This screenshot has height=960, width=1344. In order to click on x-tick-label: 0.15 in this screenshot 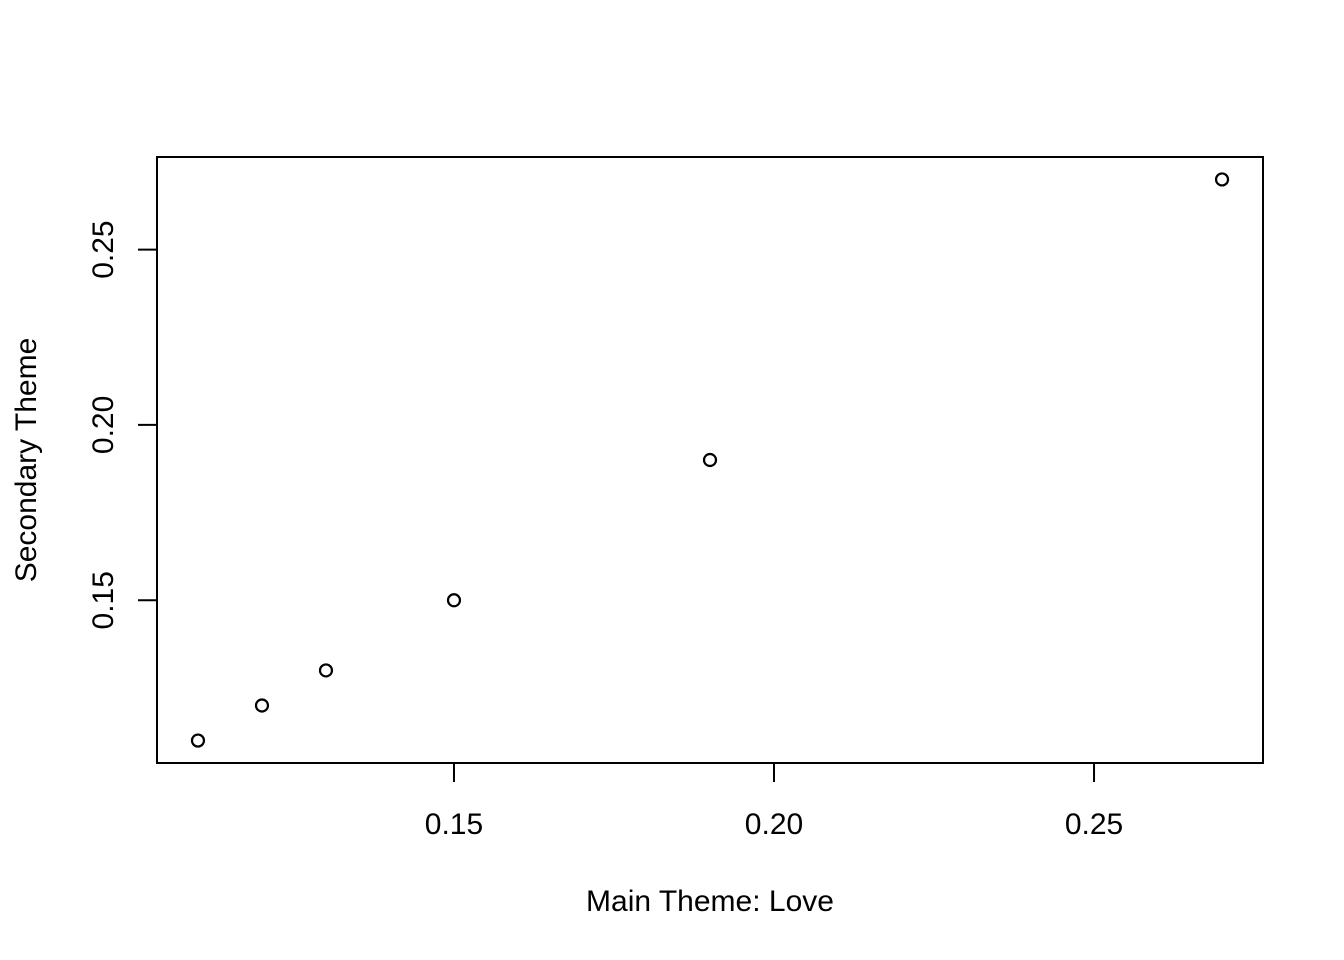, I will do `click(454, 824)`.